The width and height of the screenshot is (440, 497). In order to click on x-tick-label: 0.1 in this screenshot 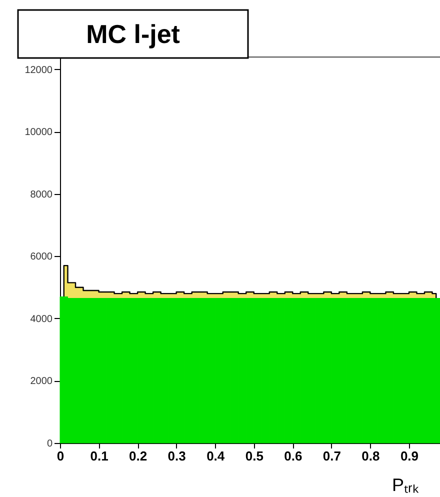, I will do `click(99, 456)`.